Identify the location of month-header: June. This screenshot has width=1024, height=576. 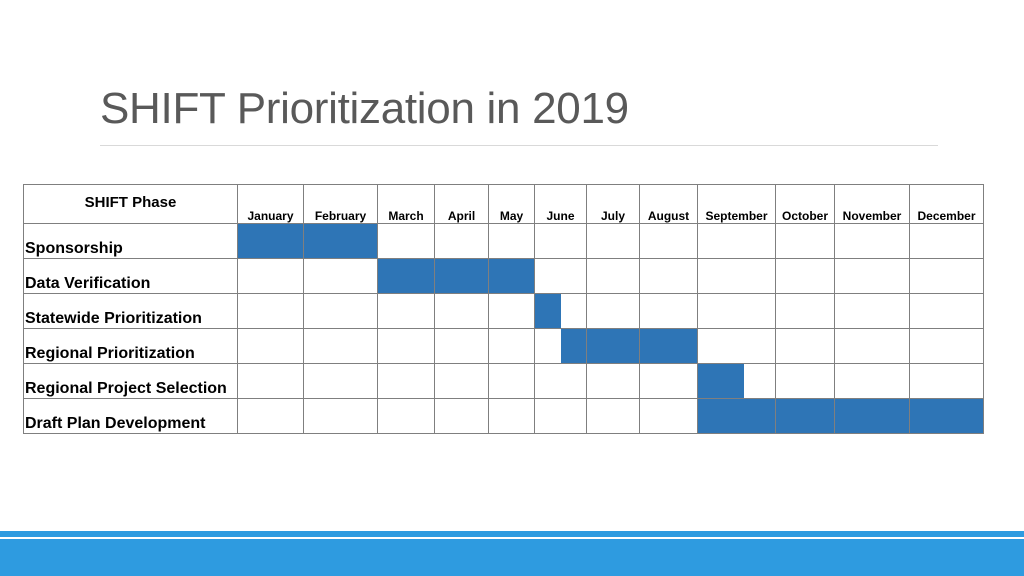
(560, 204).